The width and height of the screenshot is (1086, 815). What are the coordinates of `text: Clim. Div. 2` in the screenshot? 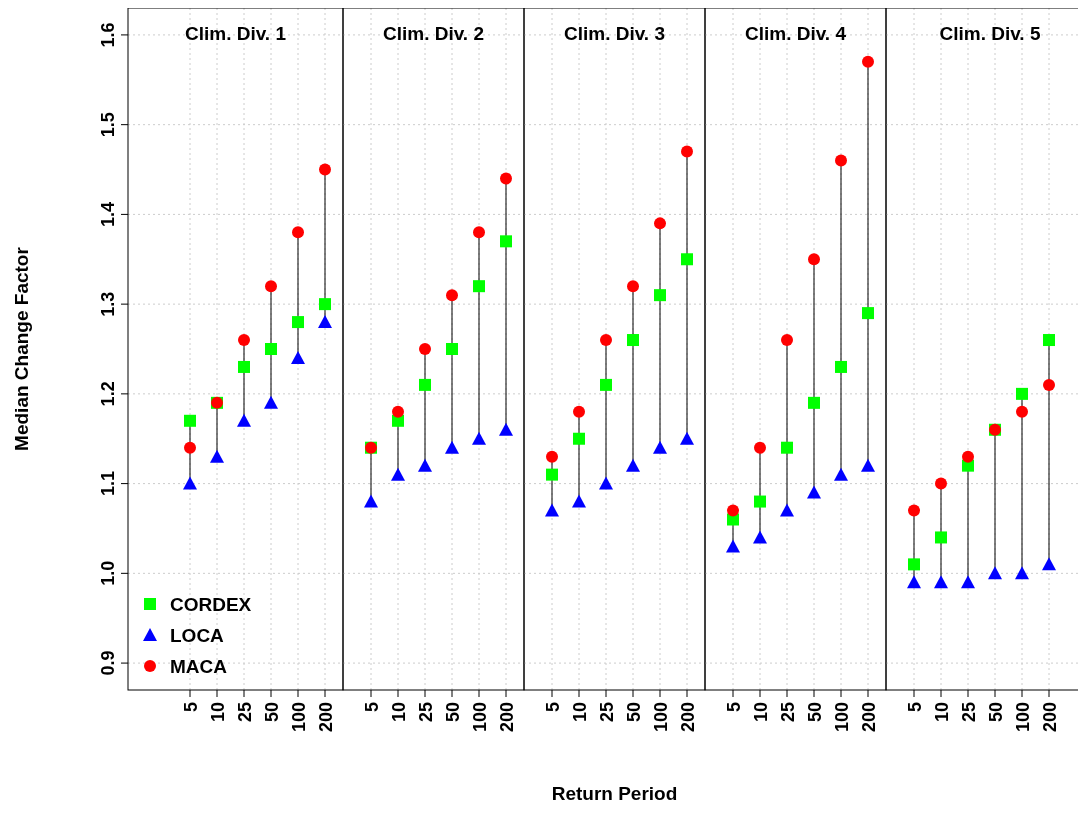 It's located at (433, 33).